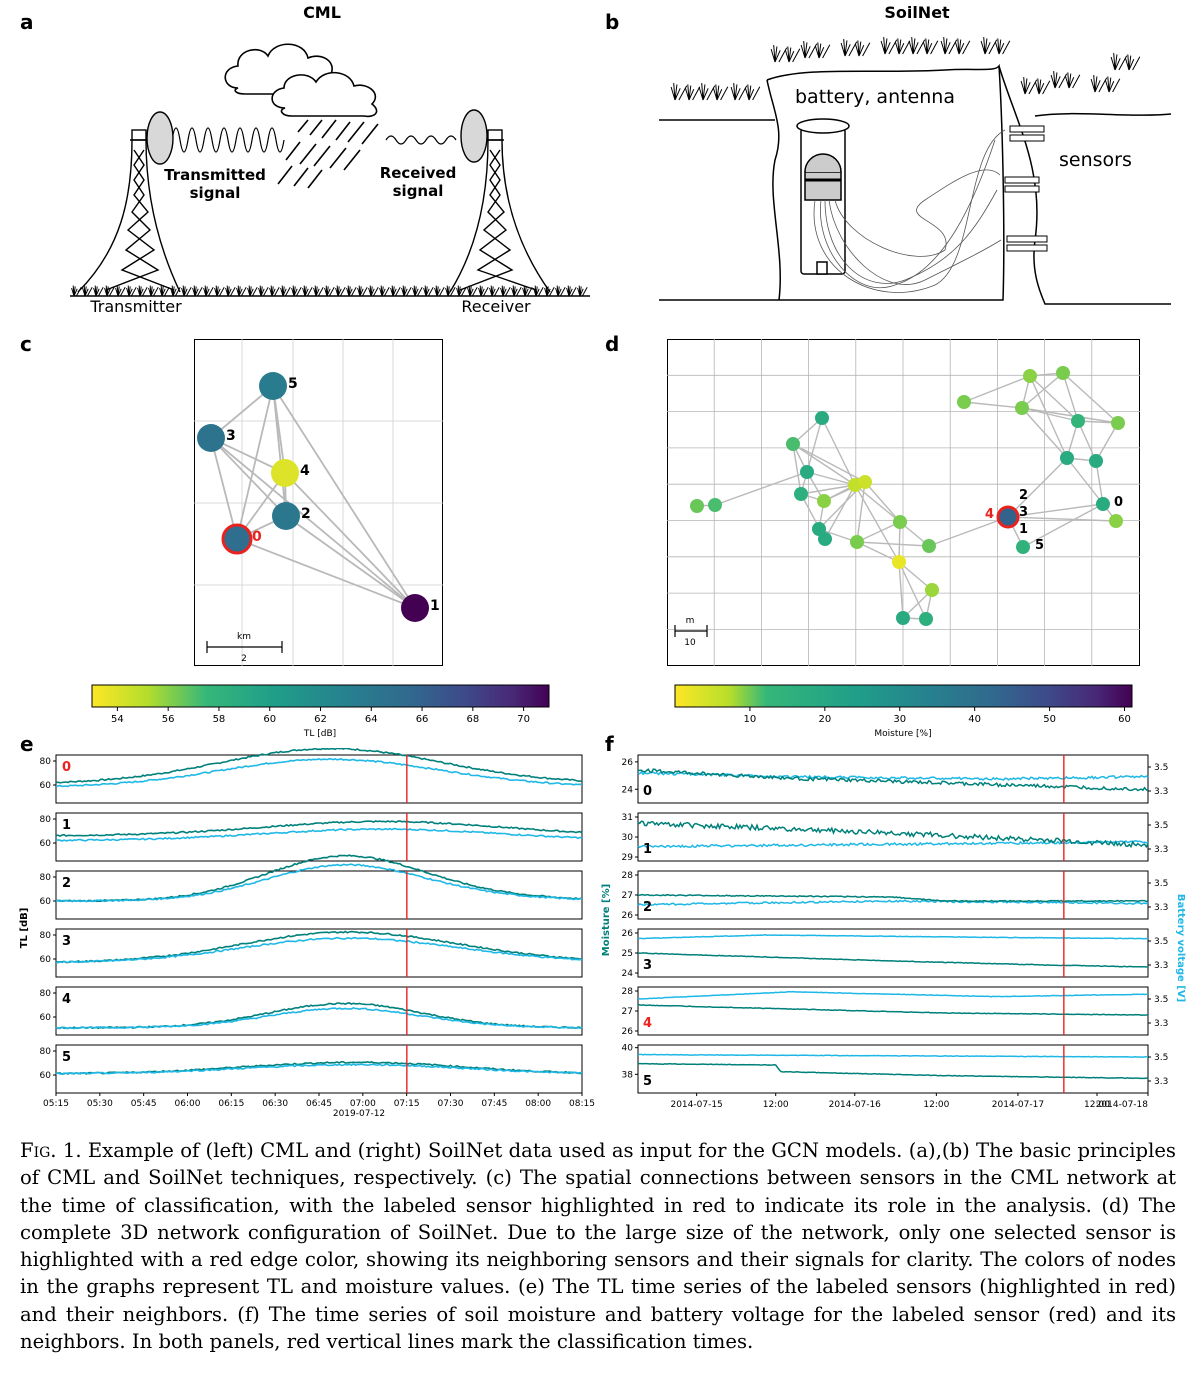  What do you see at coordinates (1161, 966) in the screenshot?
I see `ytick-right: 3.3` at bounding box center [1161, 966].